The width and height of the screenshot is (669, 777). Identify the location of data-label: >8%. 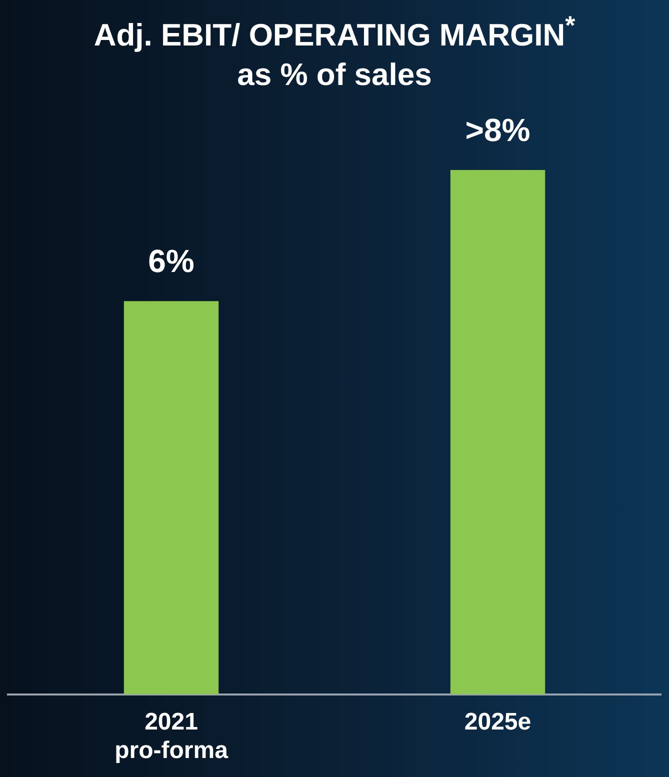
(497, 130).